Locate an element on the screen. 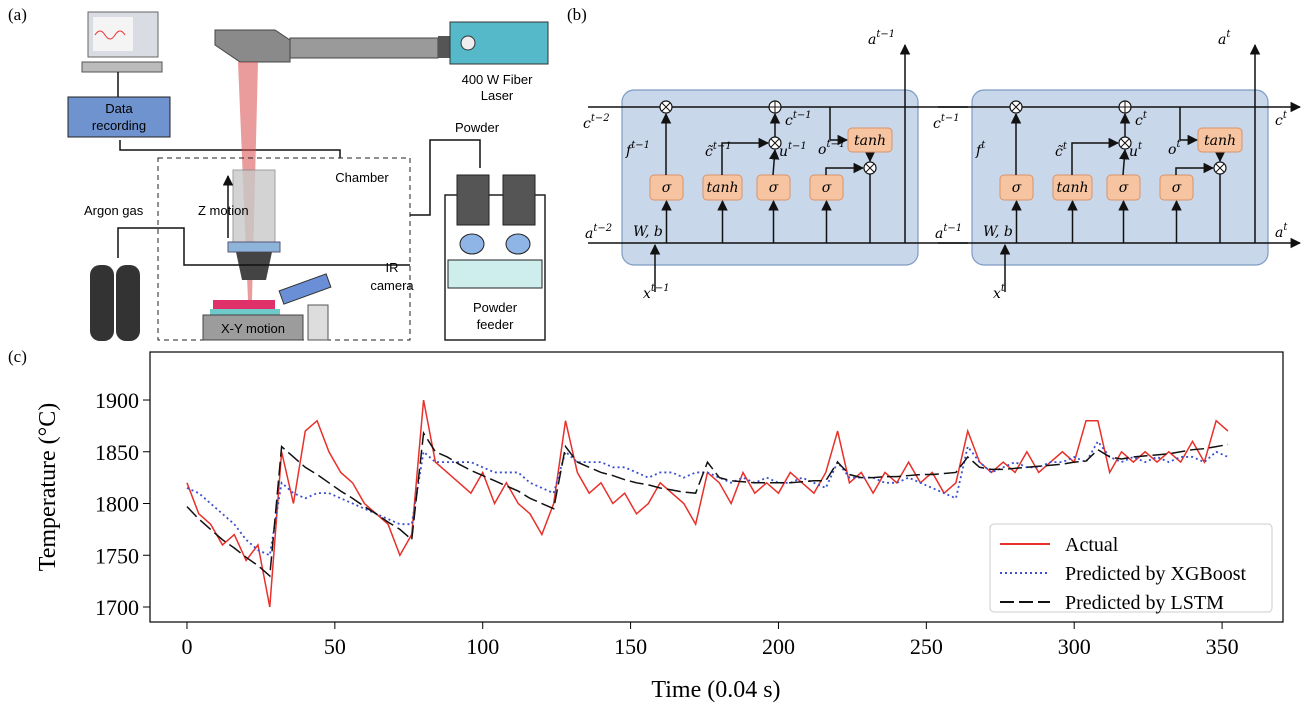  math-label: ct−2 is located at coordinates (596, 122).